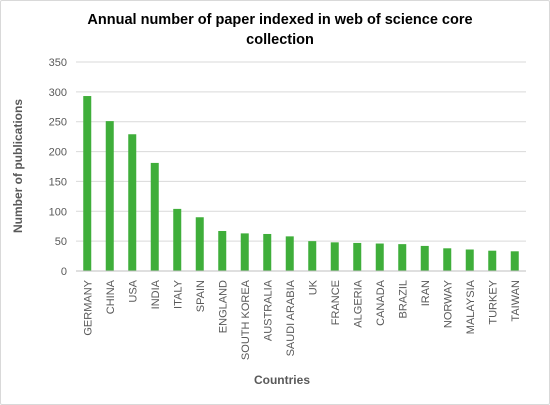 This screenshot has height=405, width=550. I want to click on x-tick-label: TAIWAN, so click(516, 301).